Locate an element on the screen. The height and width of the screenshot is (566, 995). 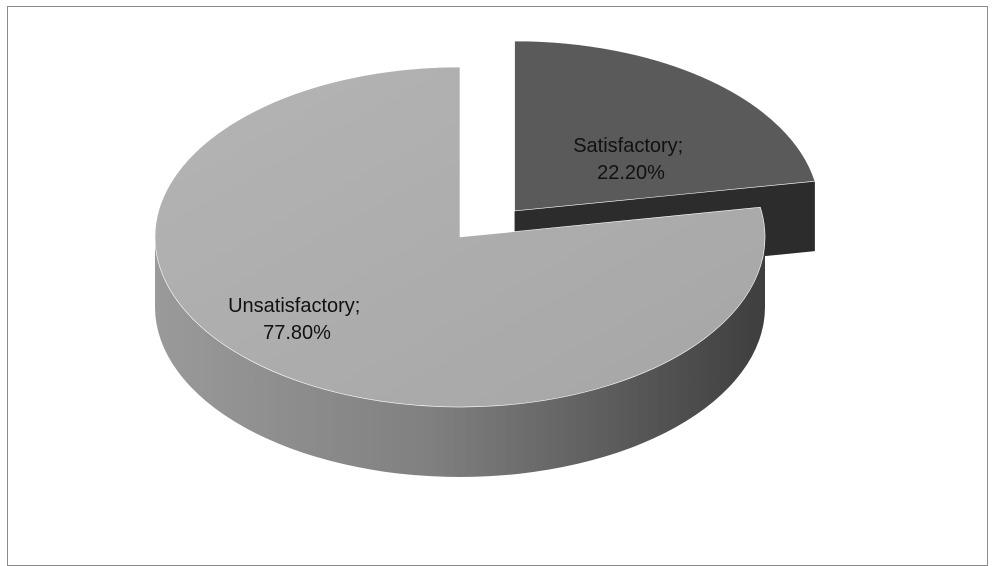
slice-label-unsatisfactory-name: Unsatisfactory; is located at coordinates (294, 306).